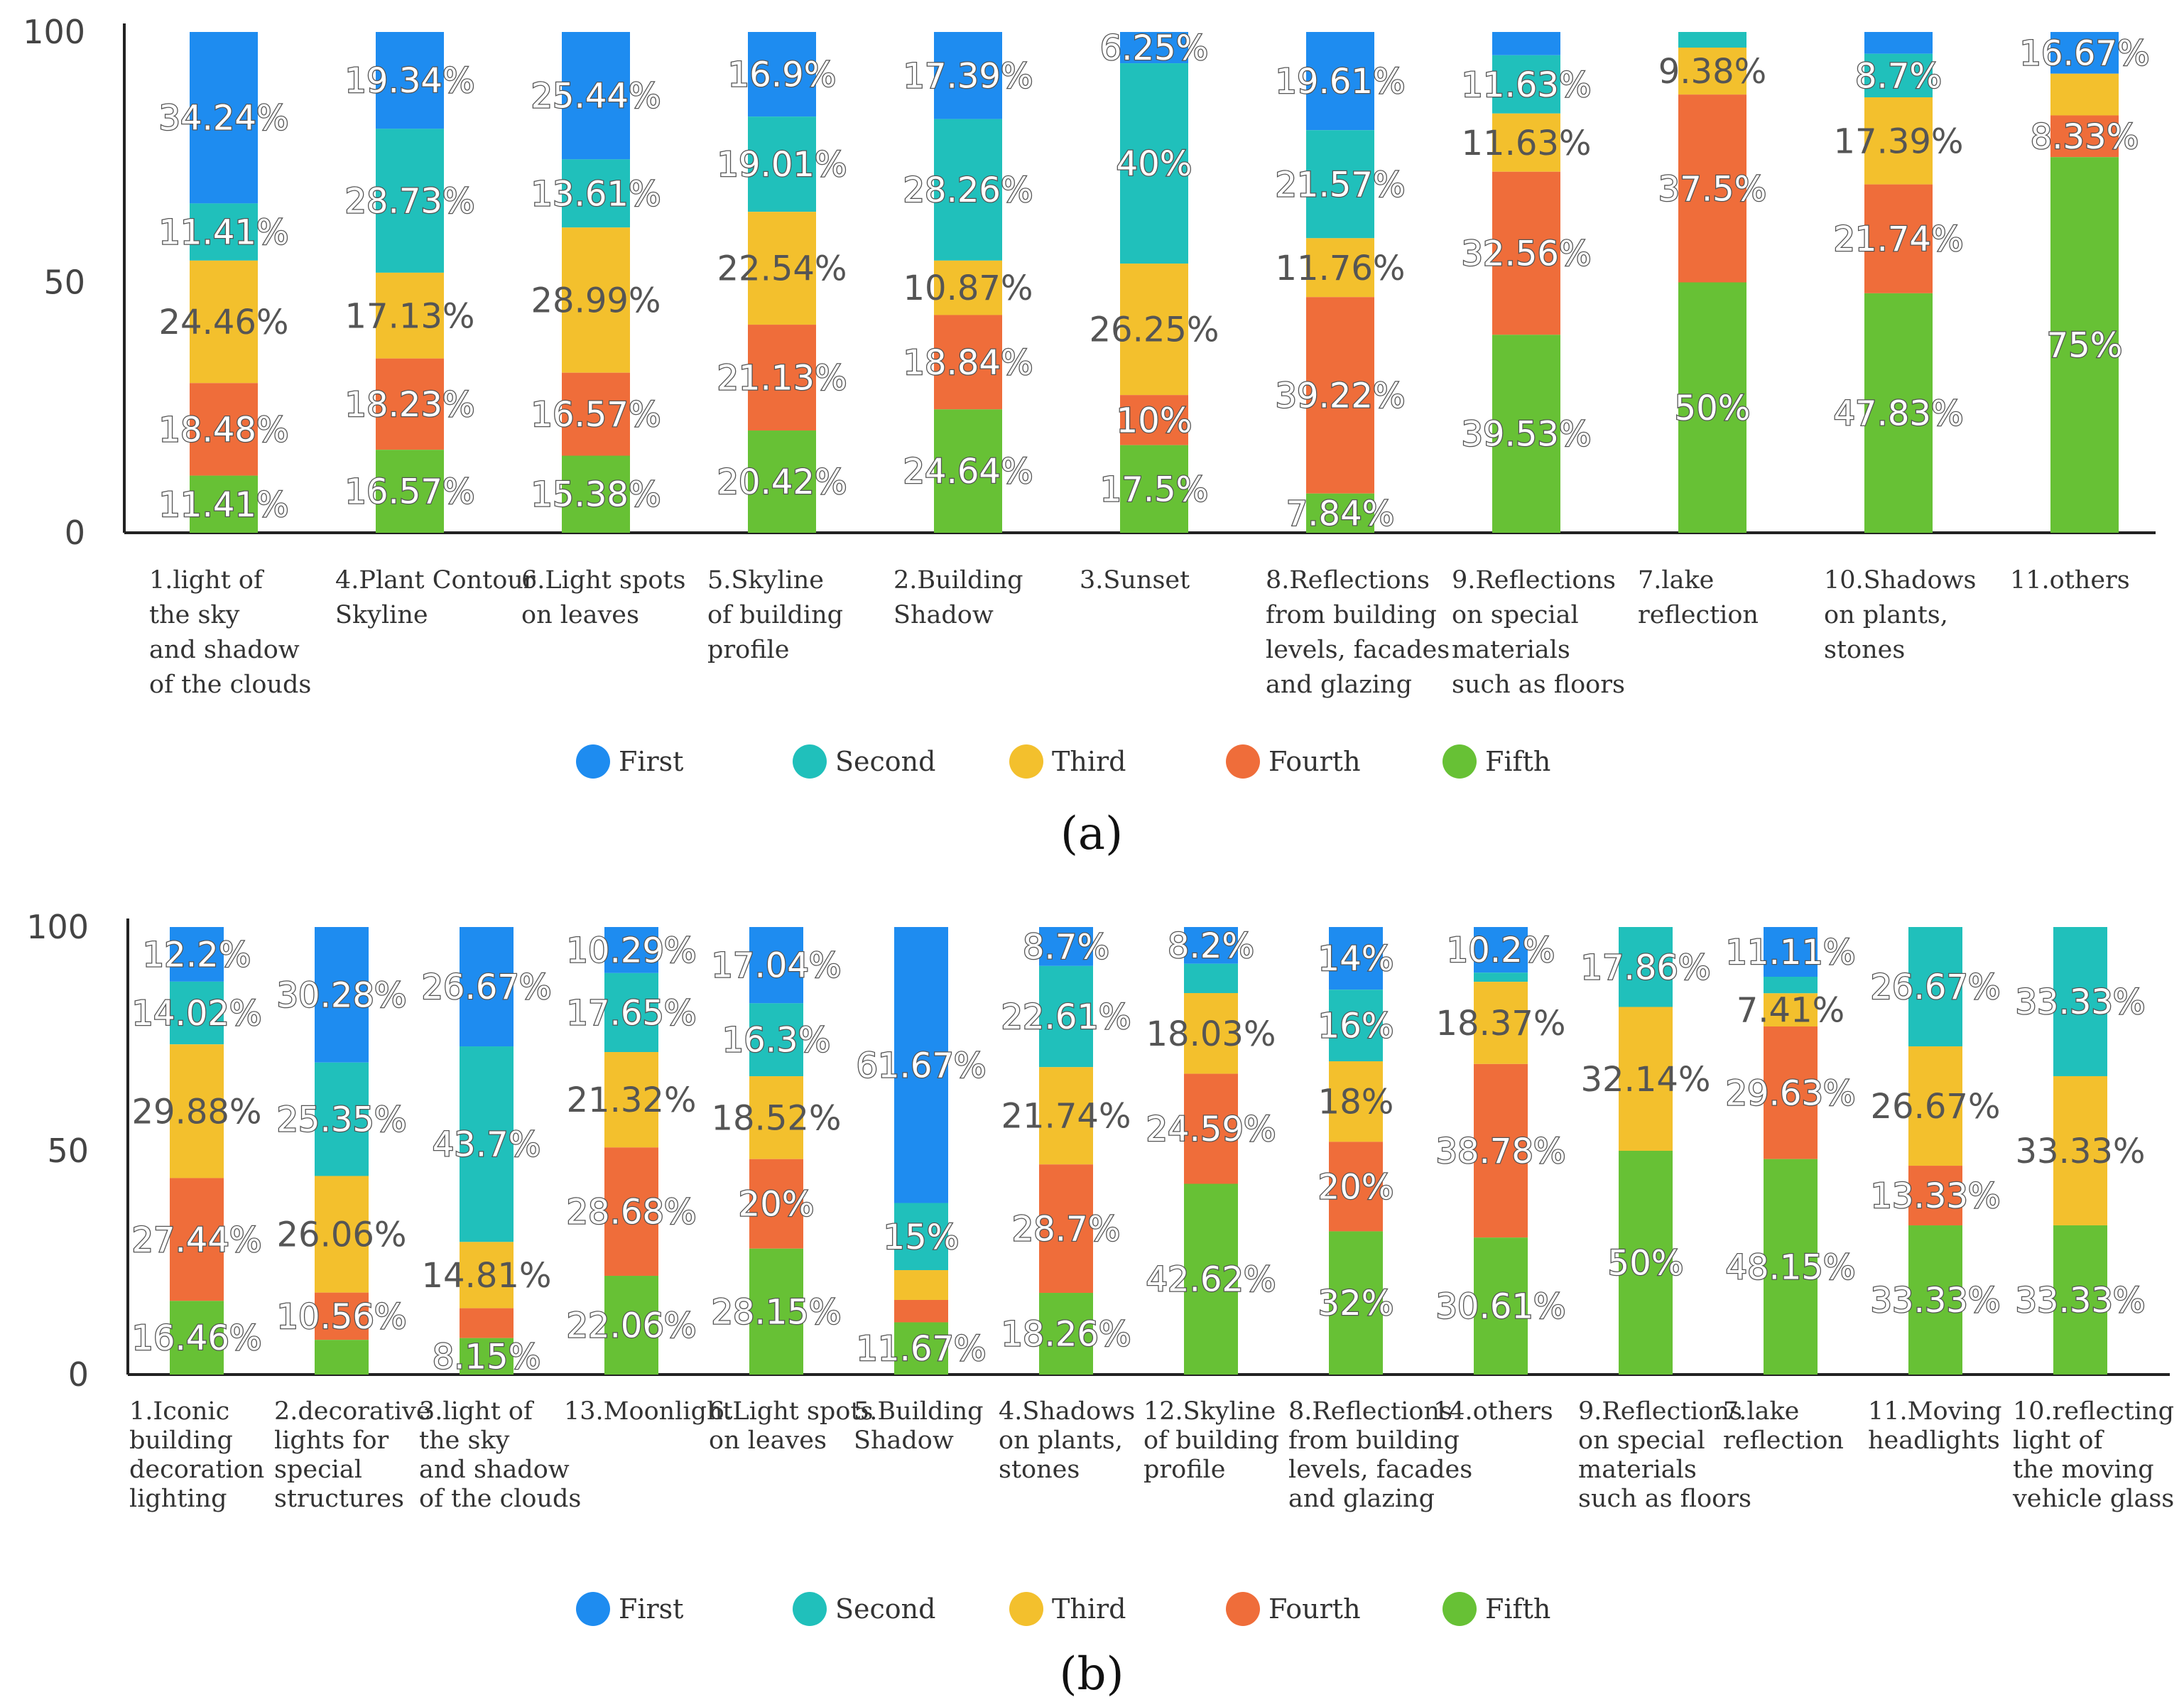 Image resolution: width=2184 pixels, height=1707 pixels. Describe the element at coordinates (776, 1041) in the screenshot. I see `data-label: 16.3%` at that location.